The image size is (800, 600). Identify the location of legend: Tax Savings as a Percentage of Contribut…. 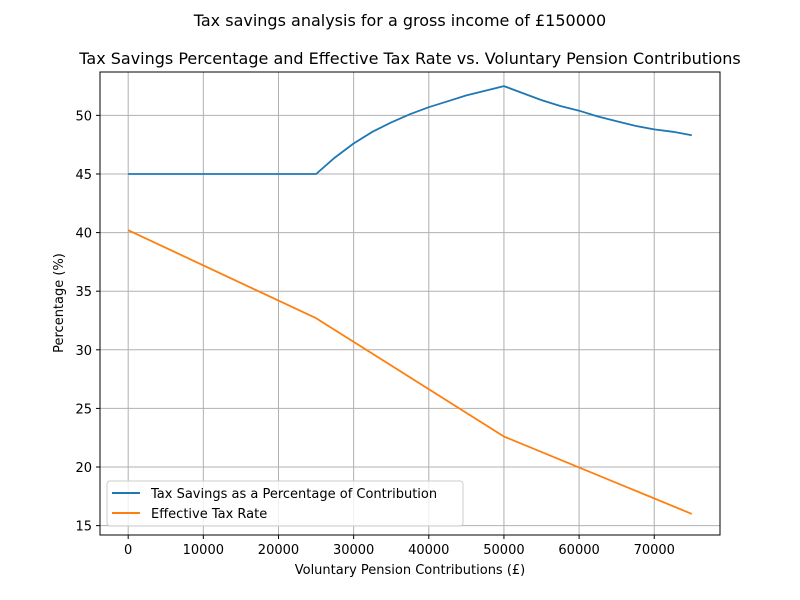
(285, 503).